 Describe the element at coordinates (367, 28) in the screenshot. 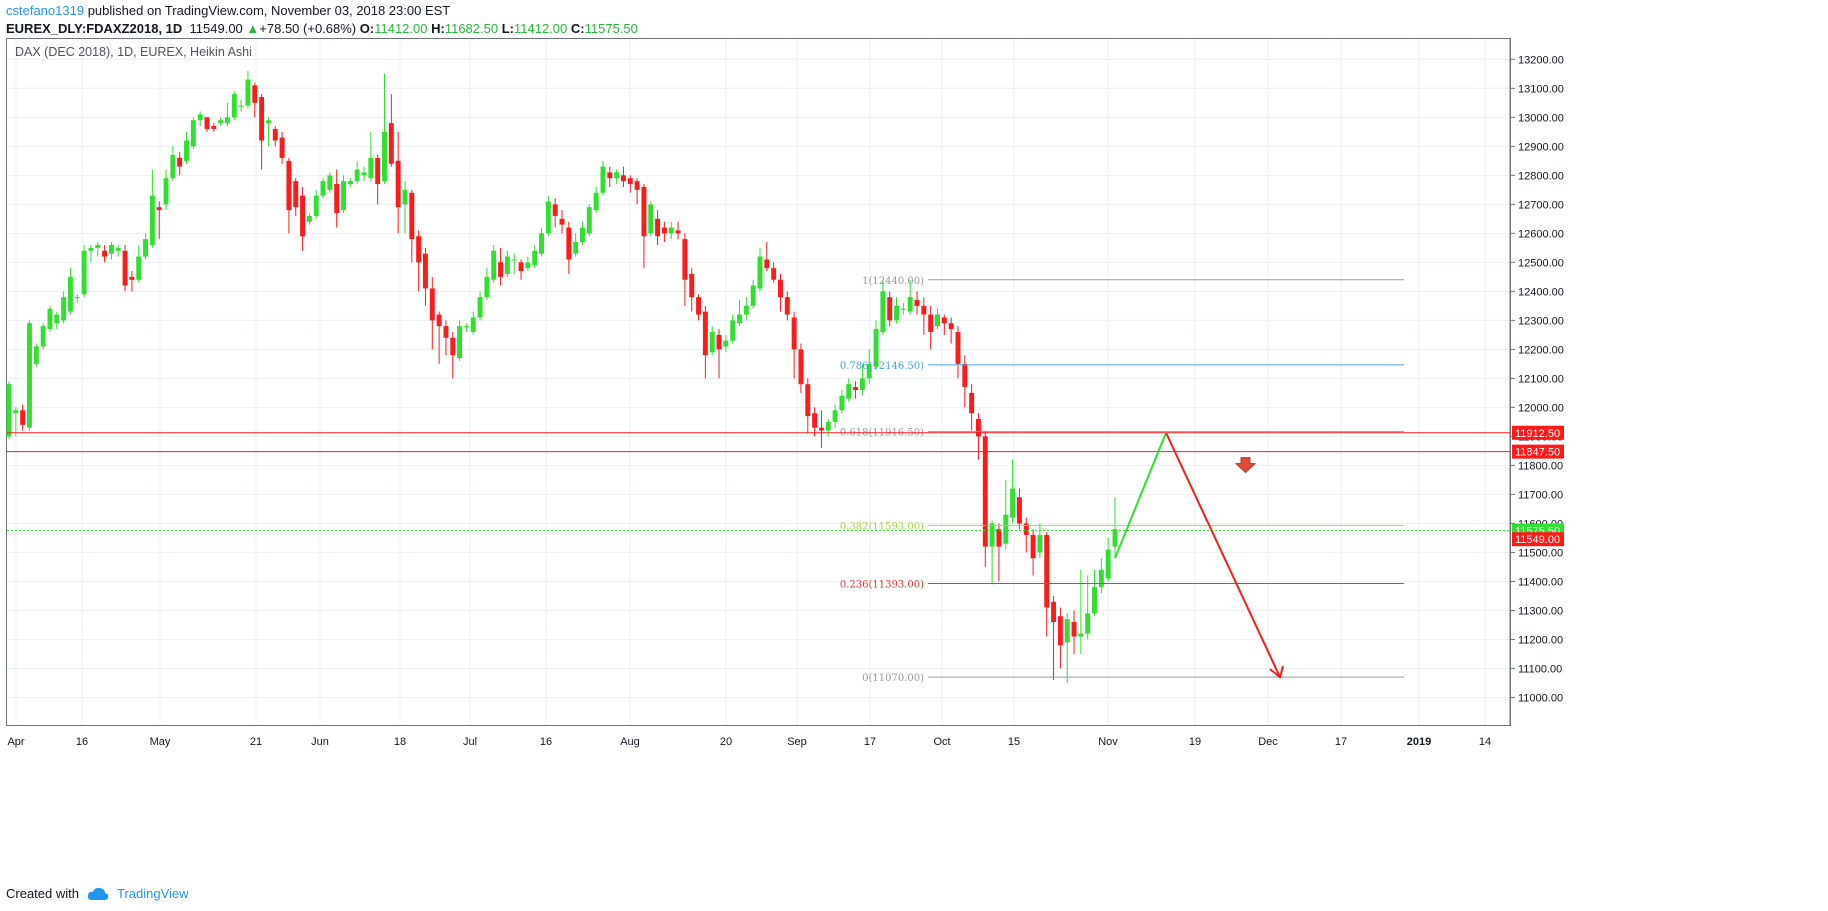

I see `open-label: O:` at that location.